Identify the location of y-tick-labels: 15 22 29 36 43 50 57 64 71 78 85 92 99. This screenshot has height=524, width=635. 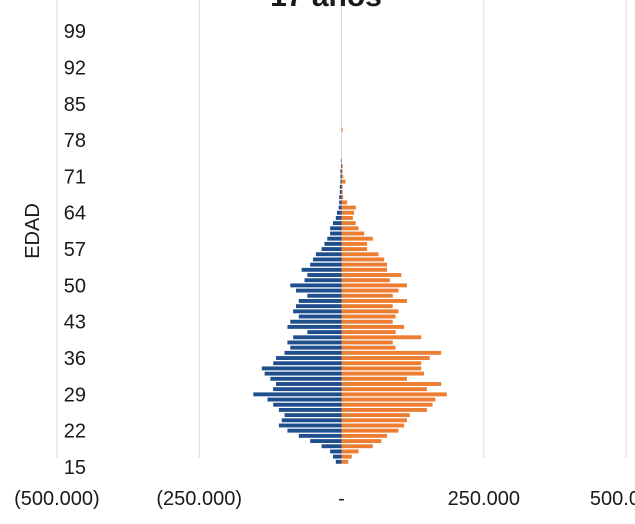
(75, 250).